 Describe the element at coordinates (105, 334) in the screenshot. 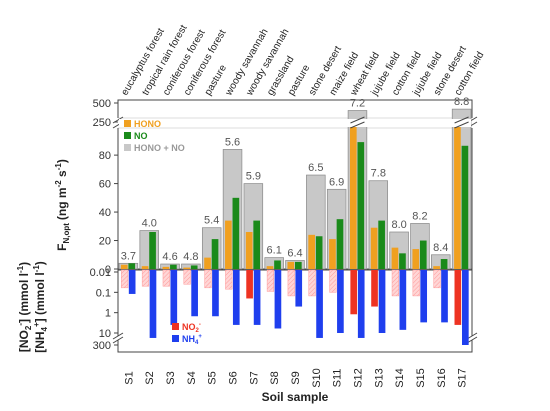

I see `lower-y-tick-label: 10` at that location.